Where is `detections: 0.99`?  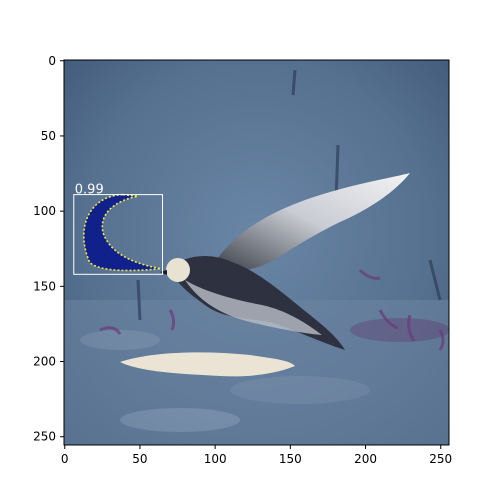
detections: 0.99 is located at coordinates (118, 229).